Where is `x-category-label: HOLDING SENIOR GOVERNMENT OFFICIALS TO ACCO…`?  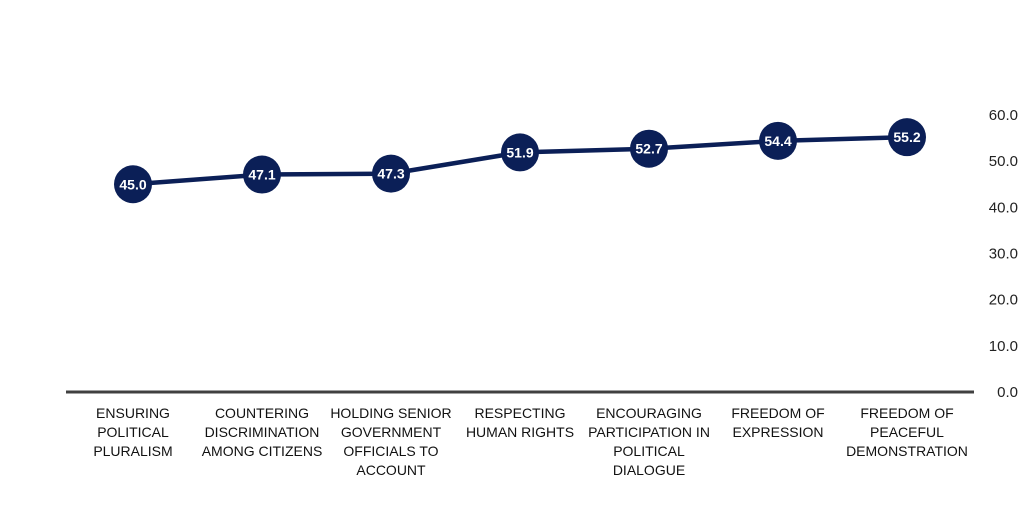 x-category-label: HOLDING SENIOR GOVERNMENT OFFICIALS TO ACCO… is located at coordinates (390, 441).